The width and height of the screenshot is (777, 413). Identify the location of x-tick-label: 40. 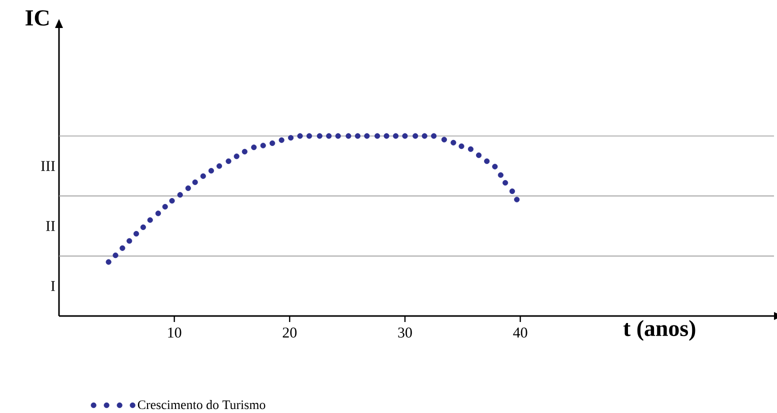
(520, 333).